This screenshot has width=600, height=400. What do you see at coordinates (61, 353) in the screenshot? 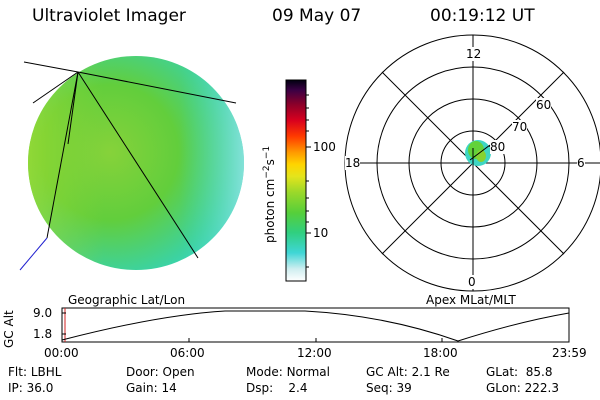
I see `orbit-x-tick-0000: 00:00` at bounding box center [61, 353].